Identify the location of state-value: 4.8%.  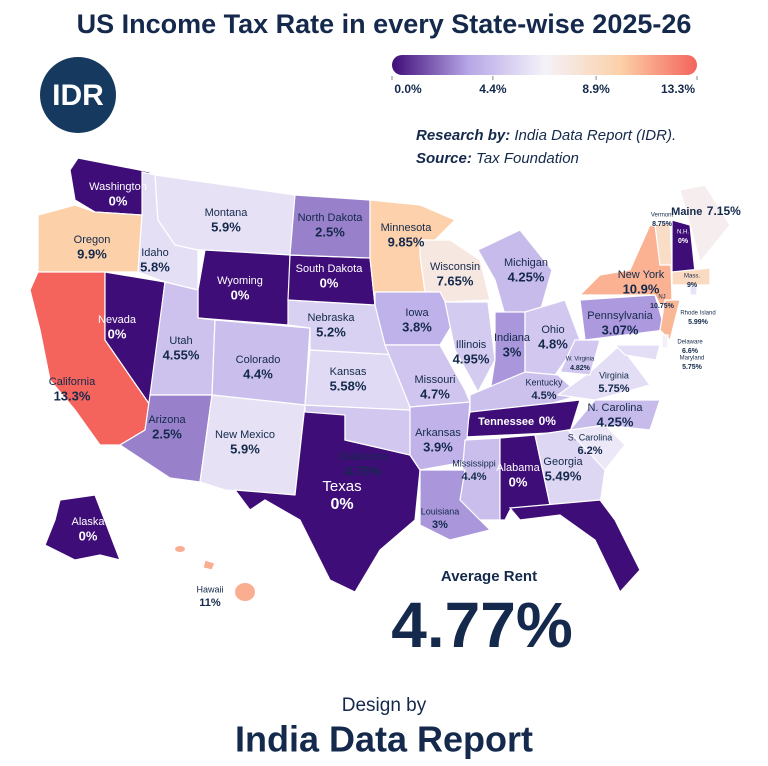
(553, 343).